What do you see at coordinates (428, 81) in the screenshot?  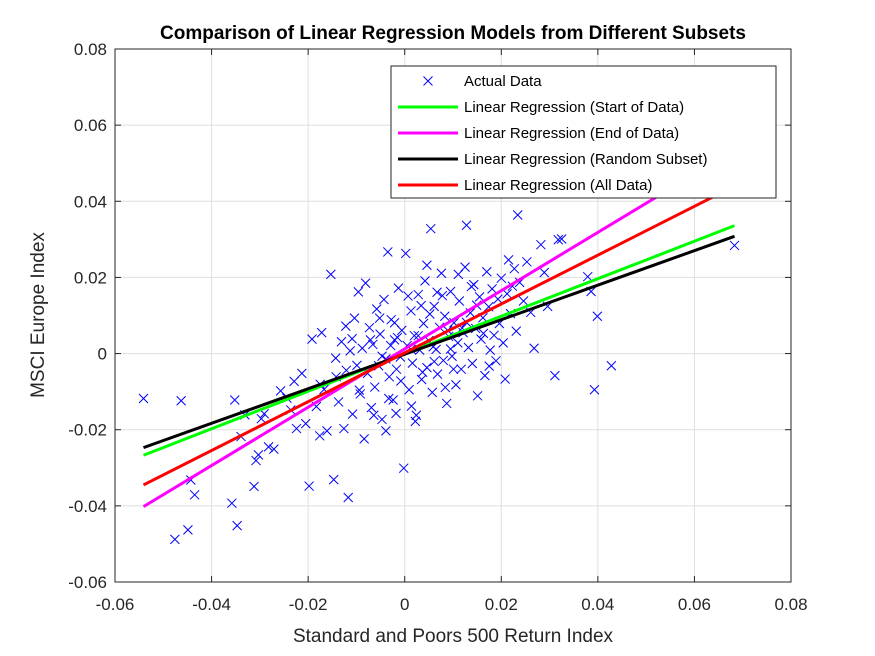 I see `legend-marker-actual-data` at bounding box center [428, 81].